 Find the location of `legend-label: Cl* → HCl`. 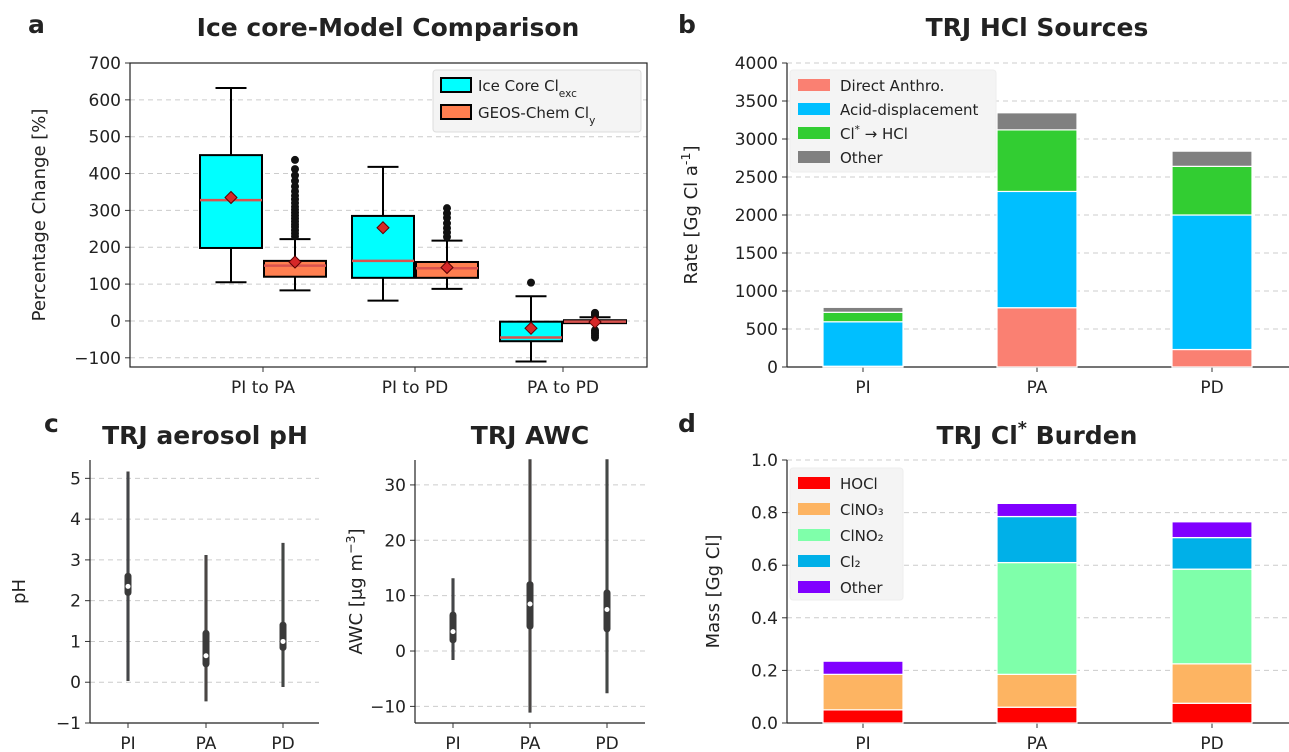

legend-label: Cl* → HCl is located at coordinates (874, 133).